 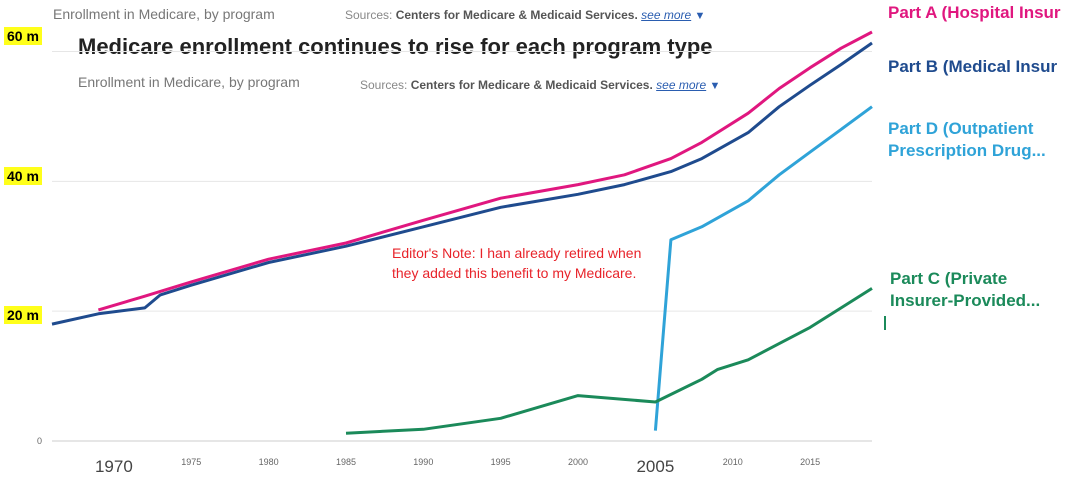 What do you see at coordinates (578, 462) in the screenshot?
I see `x-tick-label: 2000` at bounding box center [578, 462].